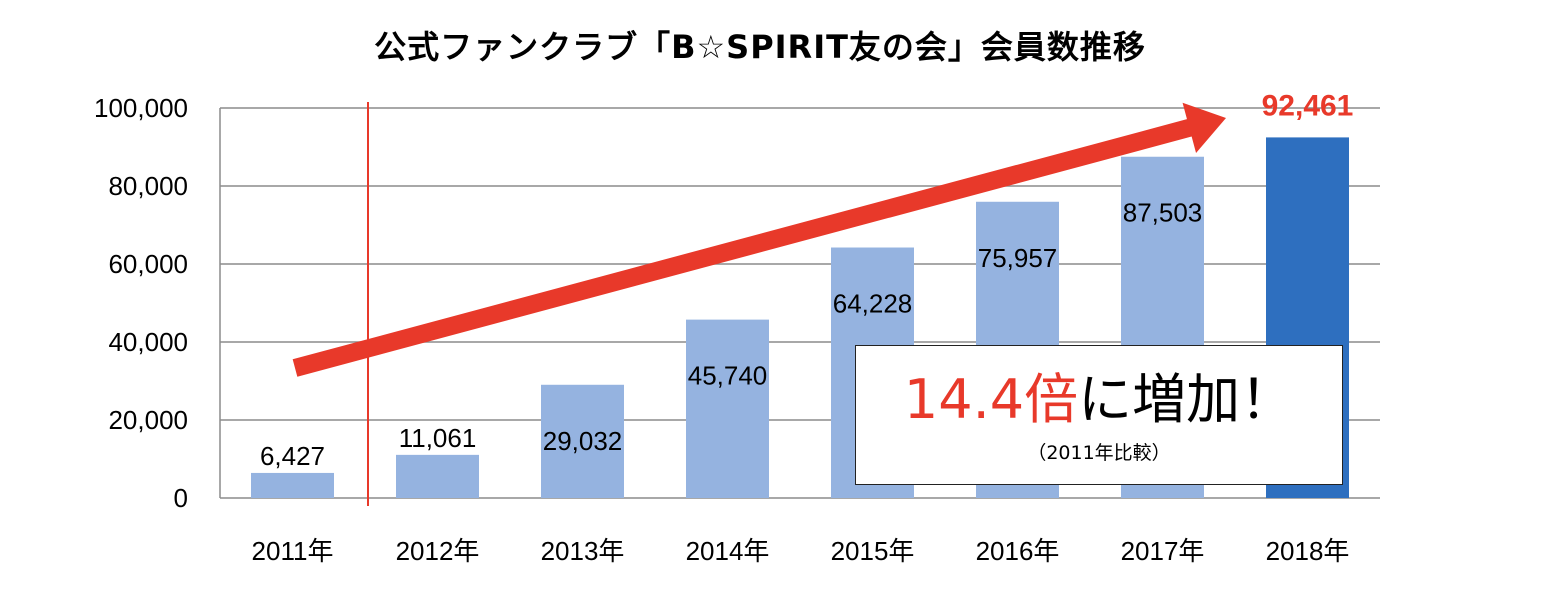 The height and width of the screenshot is (616, 1564). I want to click on y-tick-label: 80,000, so click(148, 186).